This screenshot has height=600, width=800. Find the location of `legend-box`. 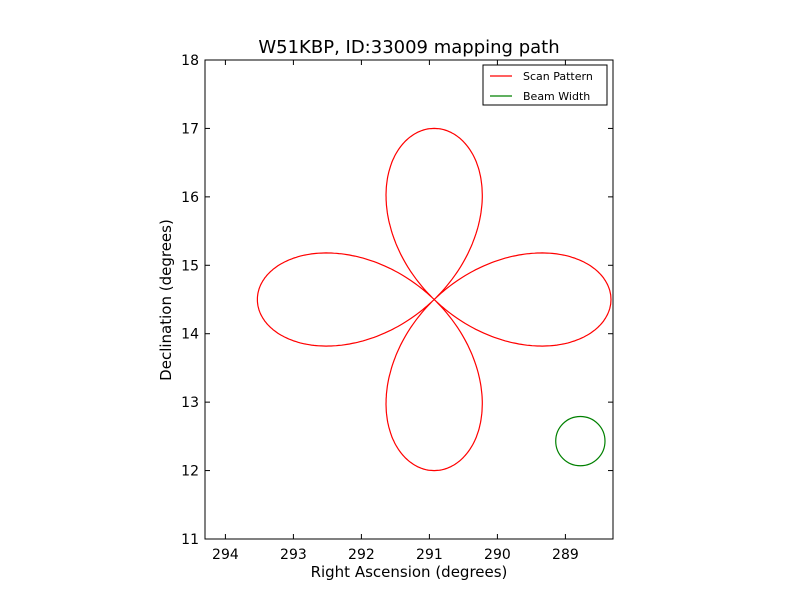

legend-box is located at coordinates (545, 85).